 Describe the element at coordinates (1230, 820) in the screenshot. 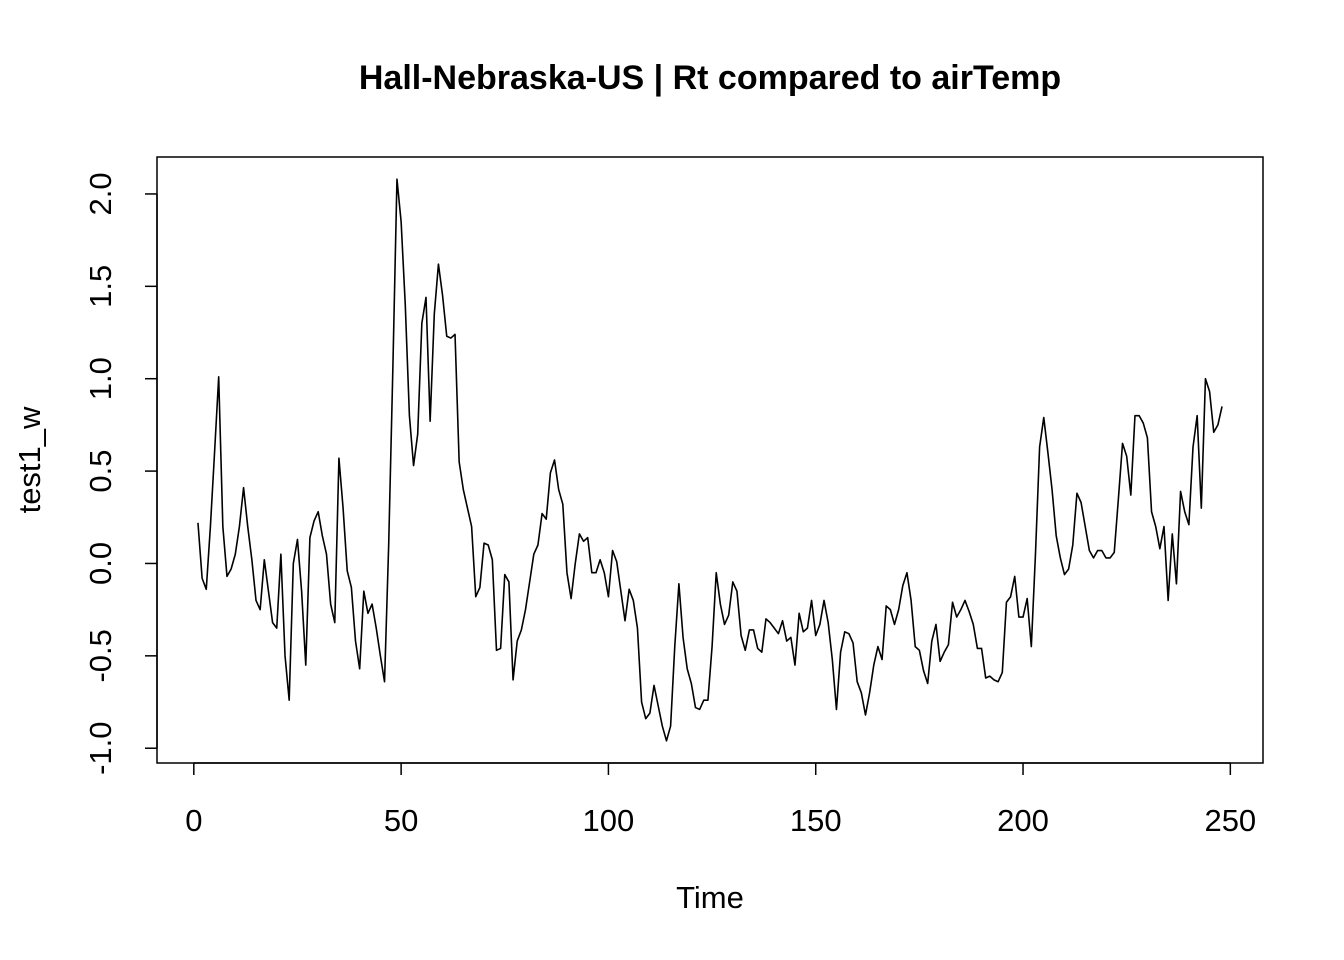

I see `x-tick-label: 250` at that location.